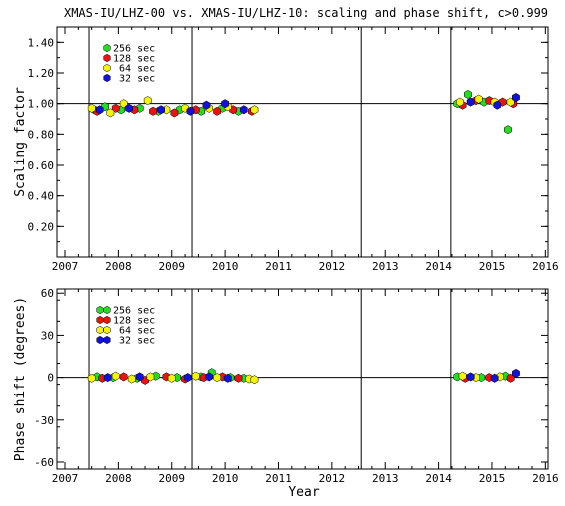 This screenshot has width=565, height=506. What do you see at coordinates (41, 165) in the screenshot?
I see `y-tick-label: 0.60` at bounding box center [41, 165].